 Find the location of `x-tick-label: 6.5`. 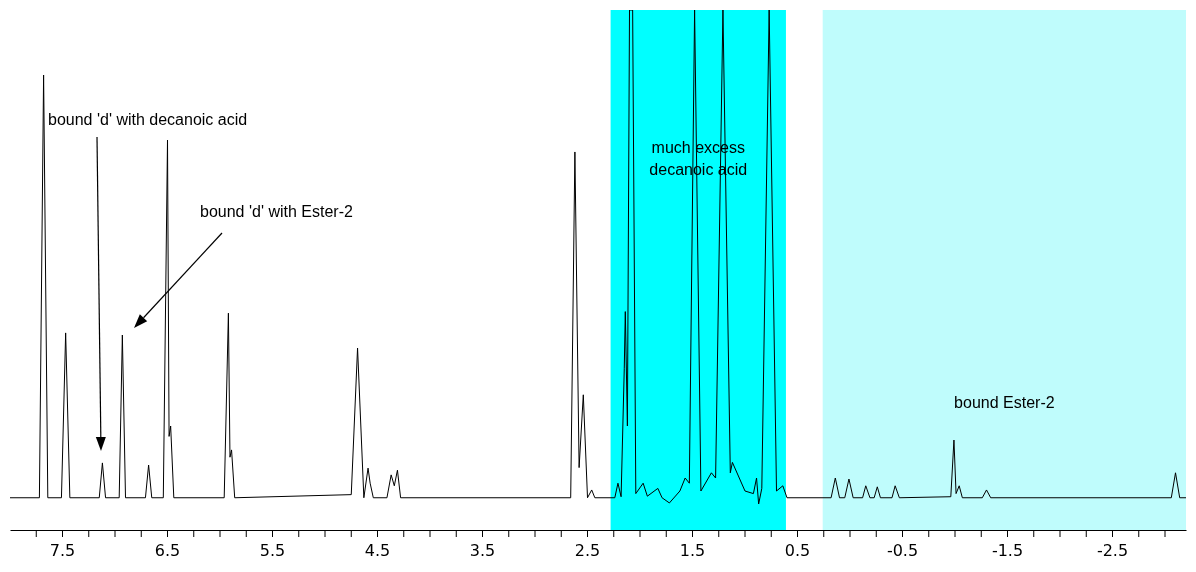

x-tick-label: 6.5 is located at coordinates (167, 550).